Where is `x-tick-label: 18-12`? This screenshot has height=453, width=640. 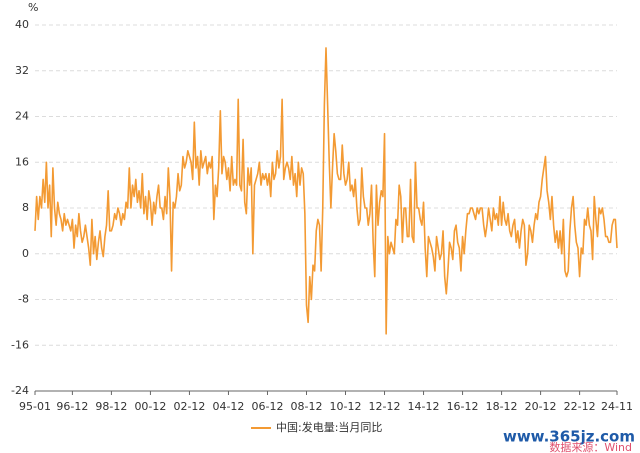 x-tick-label: 18-12 is located at coordinates (502, 406).